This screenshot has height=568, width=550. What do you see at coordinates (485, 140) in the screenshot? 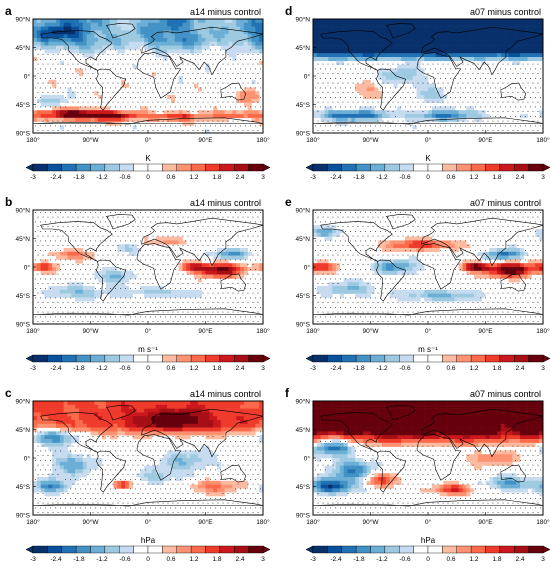
I see `x-tick-label: 90°E` at bounding box center [485, 140].